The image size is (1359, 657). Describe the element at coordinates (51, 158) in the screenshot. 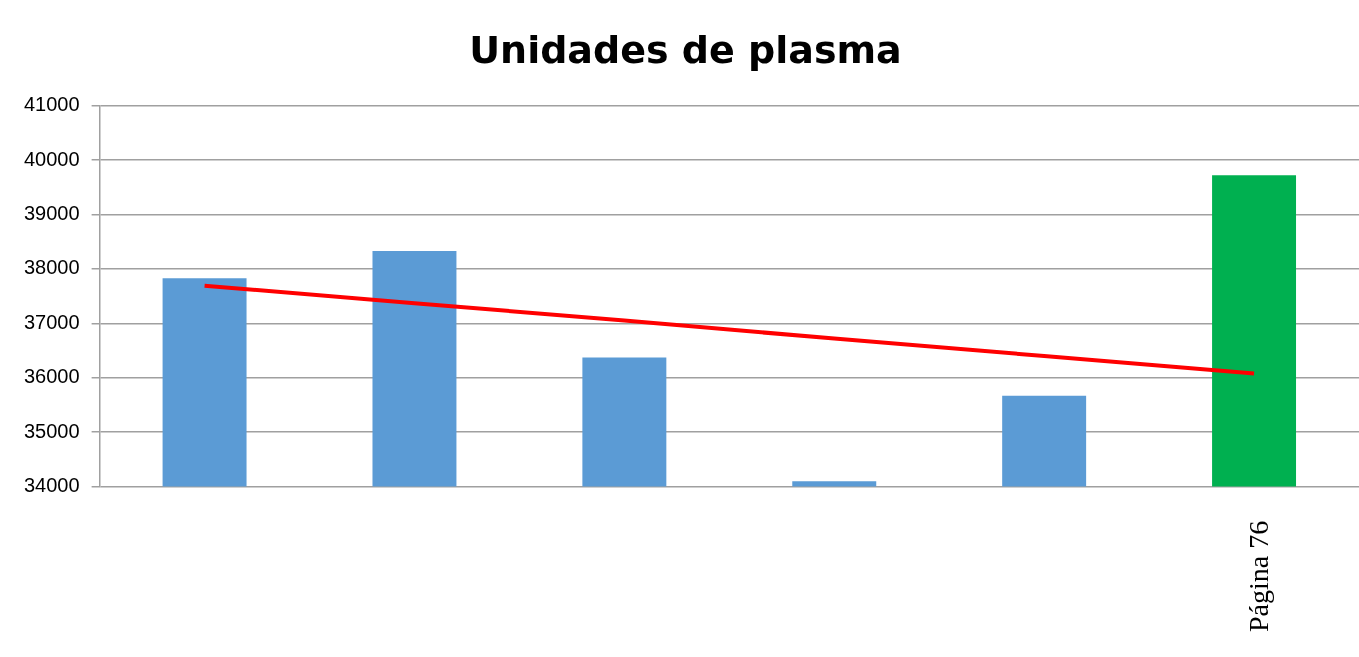

I see `y-tick-label: 40000` at that location.